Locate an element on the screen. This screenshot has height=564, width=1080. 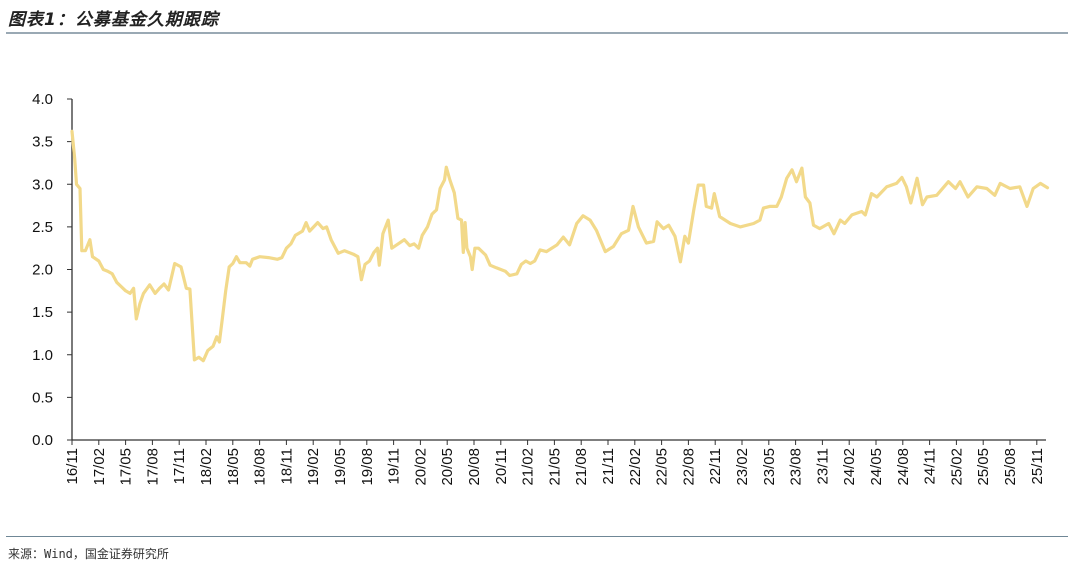
y-tick-label: 0.5 is located at coordinates (42, 397).